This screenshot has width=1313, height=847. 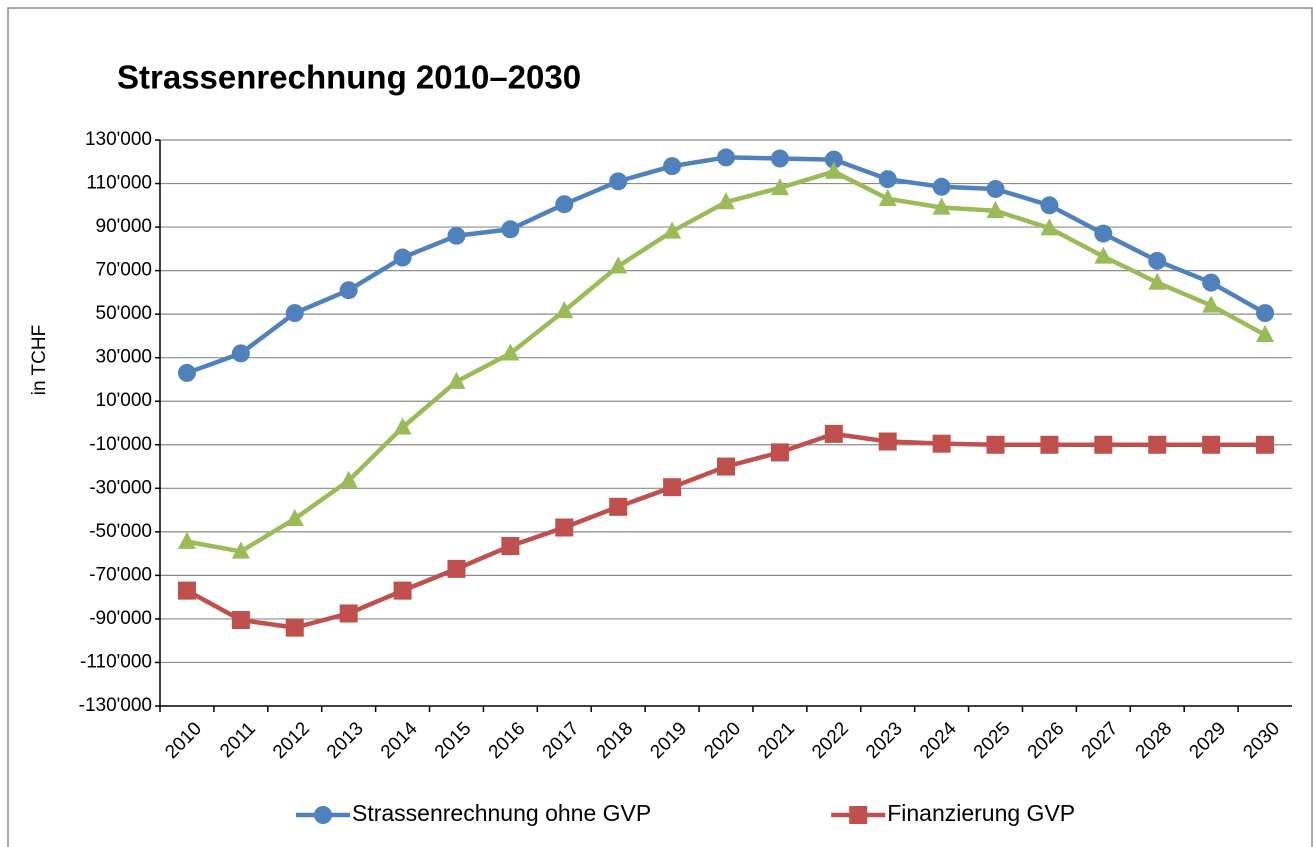 I want to click on y-tick-label: -10'000, so click(x=120, y=444).